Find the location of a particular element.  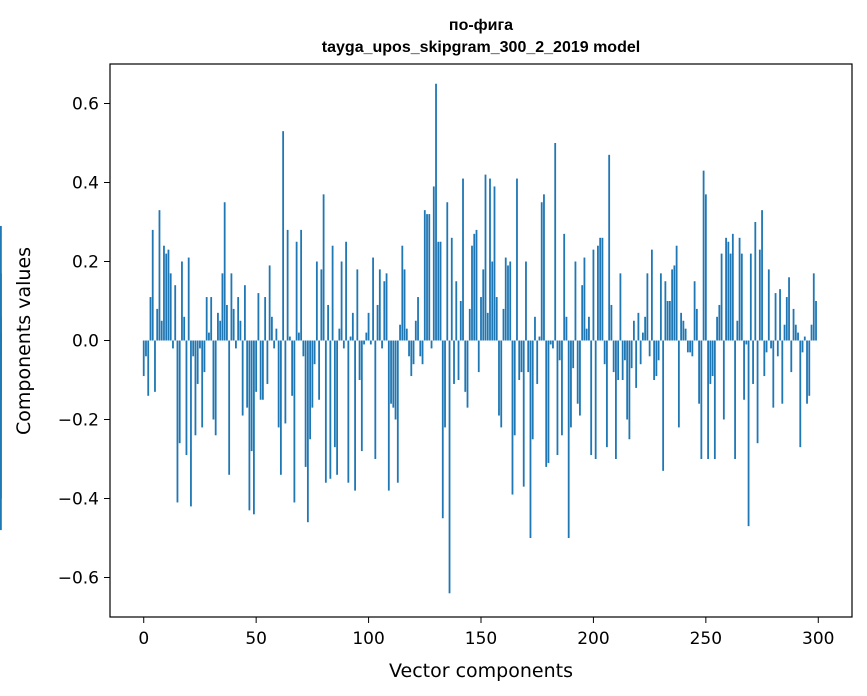

x-tick-label: 250 is located at coordinates (706, 639).